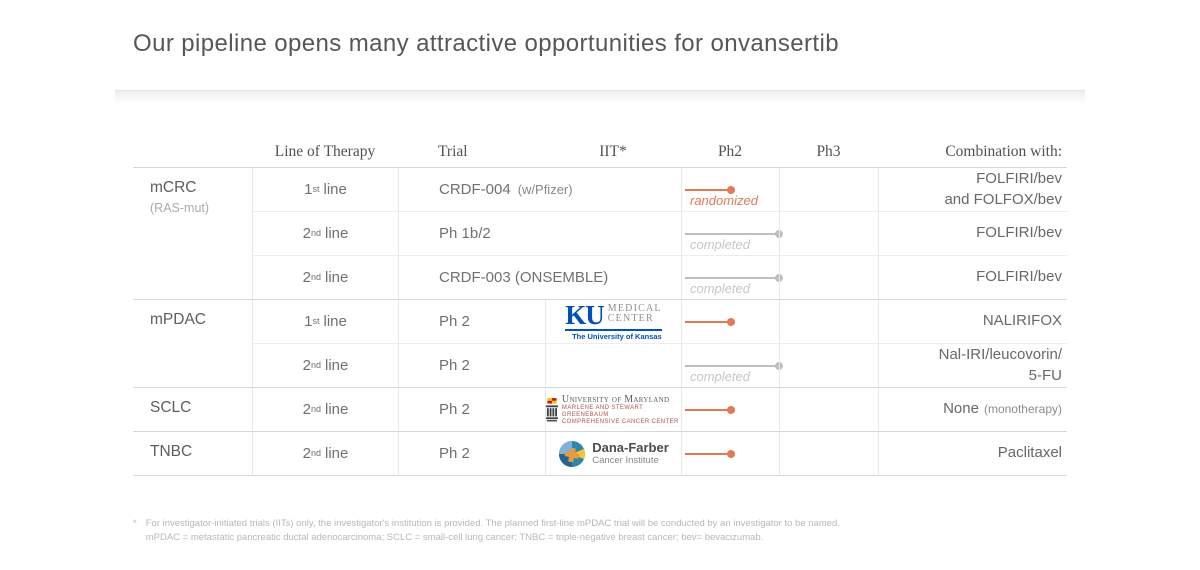 This screenshot has height=570, width=1200. What do you see at coordinates (972, 366) in the screenshot?
I see `combination-cell: Nal-IRI/leucovorin/ 5-FU` at bounding box center [972, 366].